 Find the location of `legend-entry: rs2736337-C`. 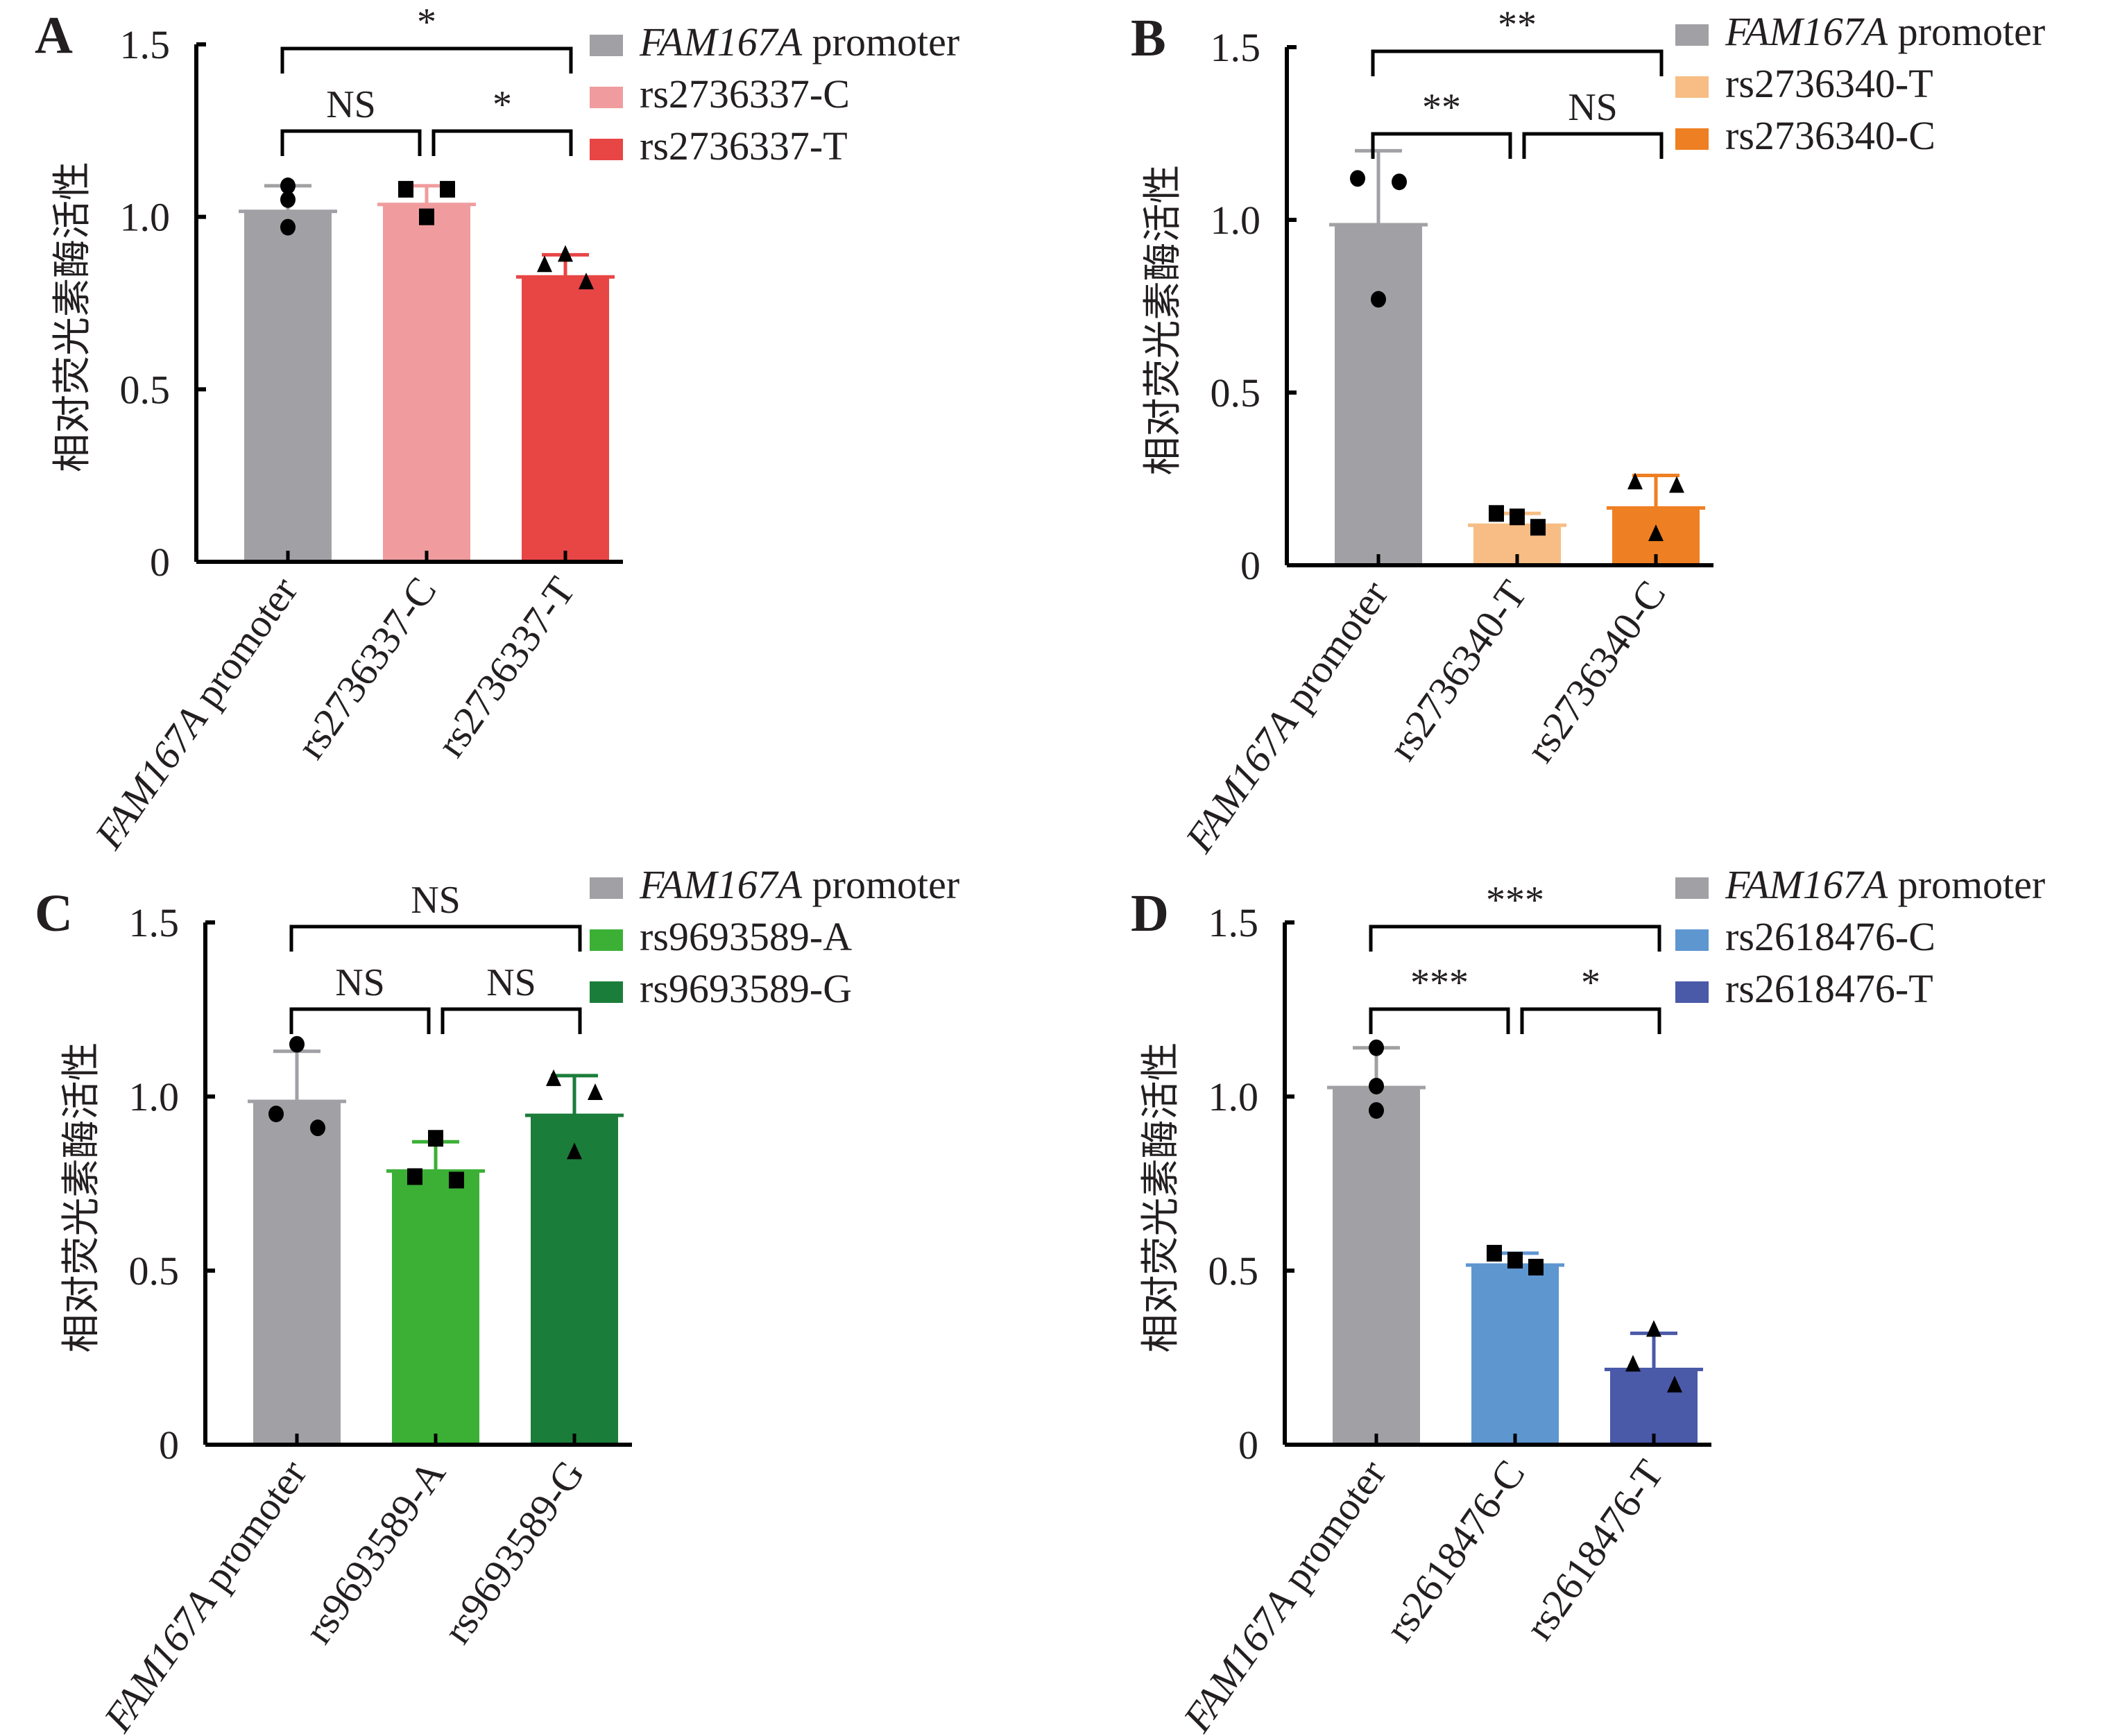

legend-entry: rs2736337-C is located at coordinates (745, 94).